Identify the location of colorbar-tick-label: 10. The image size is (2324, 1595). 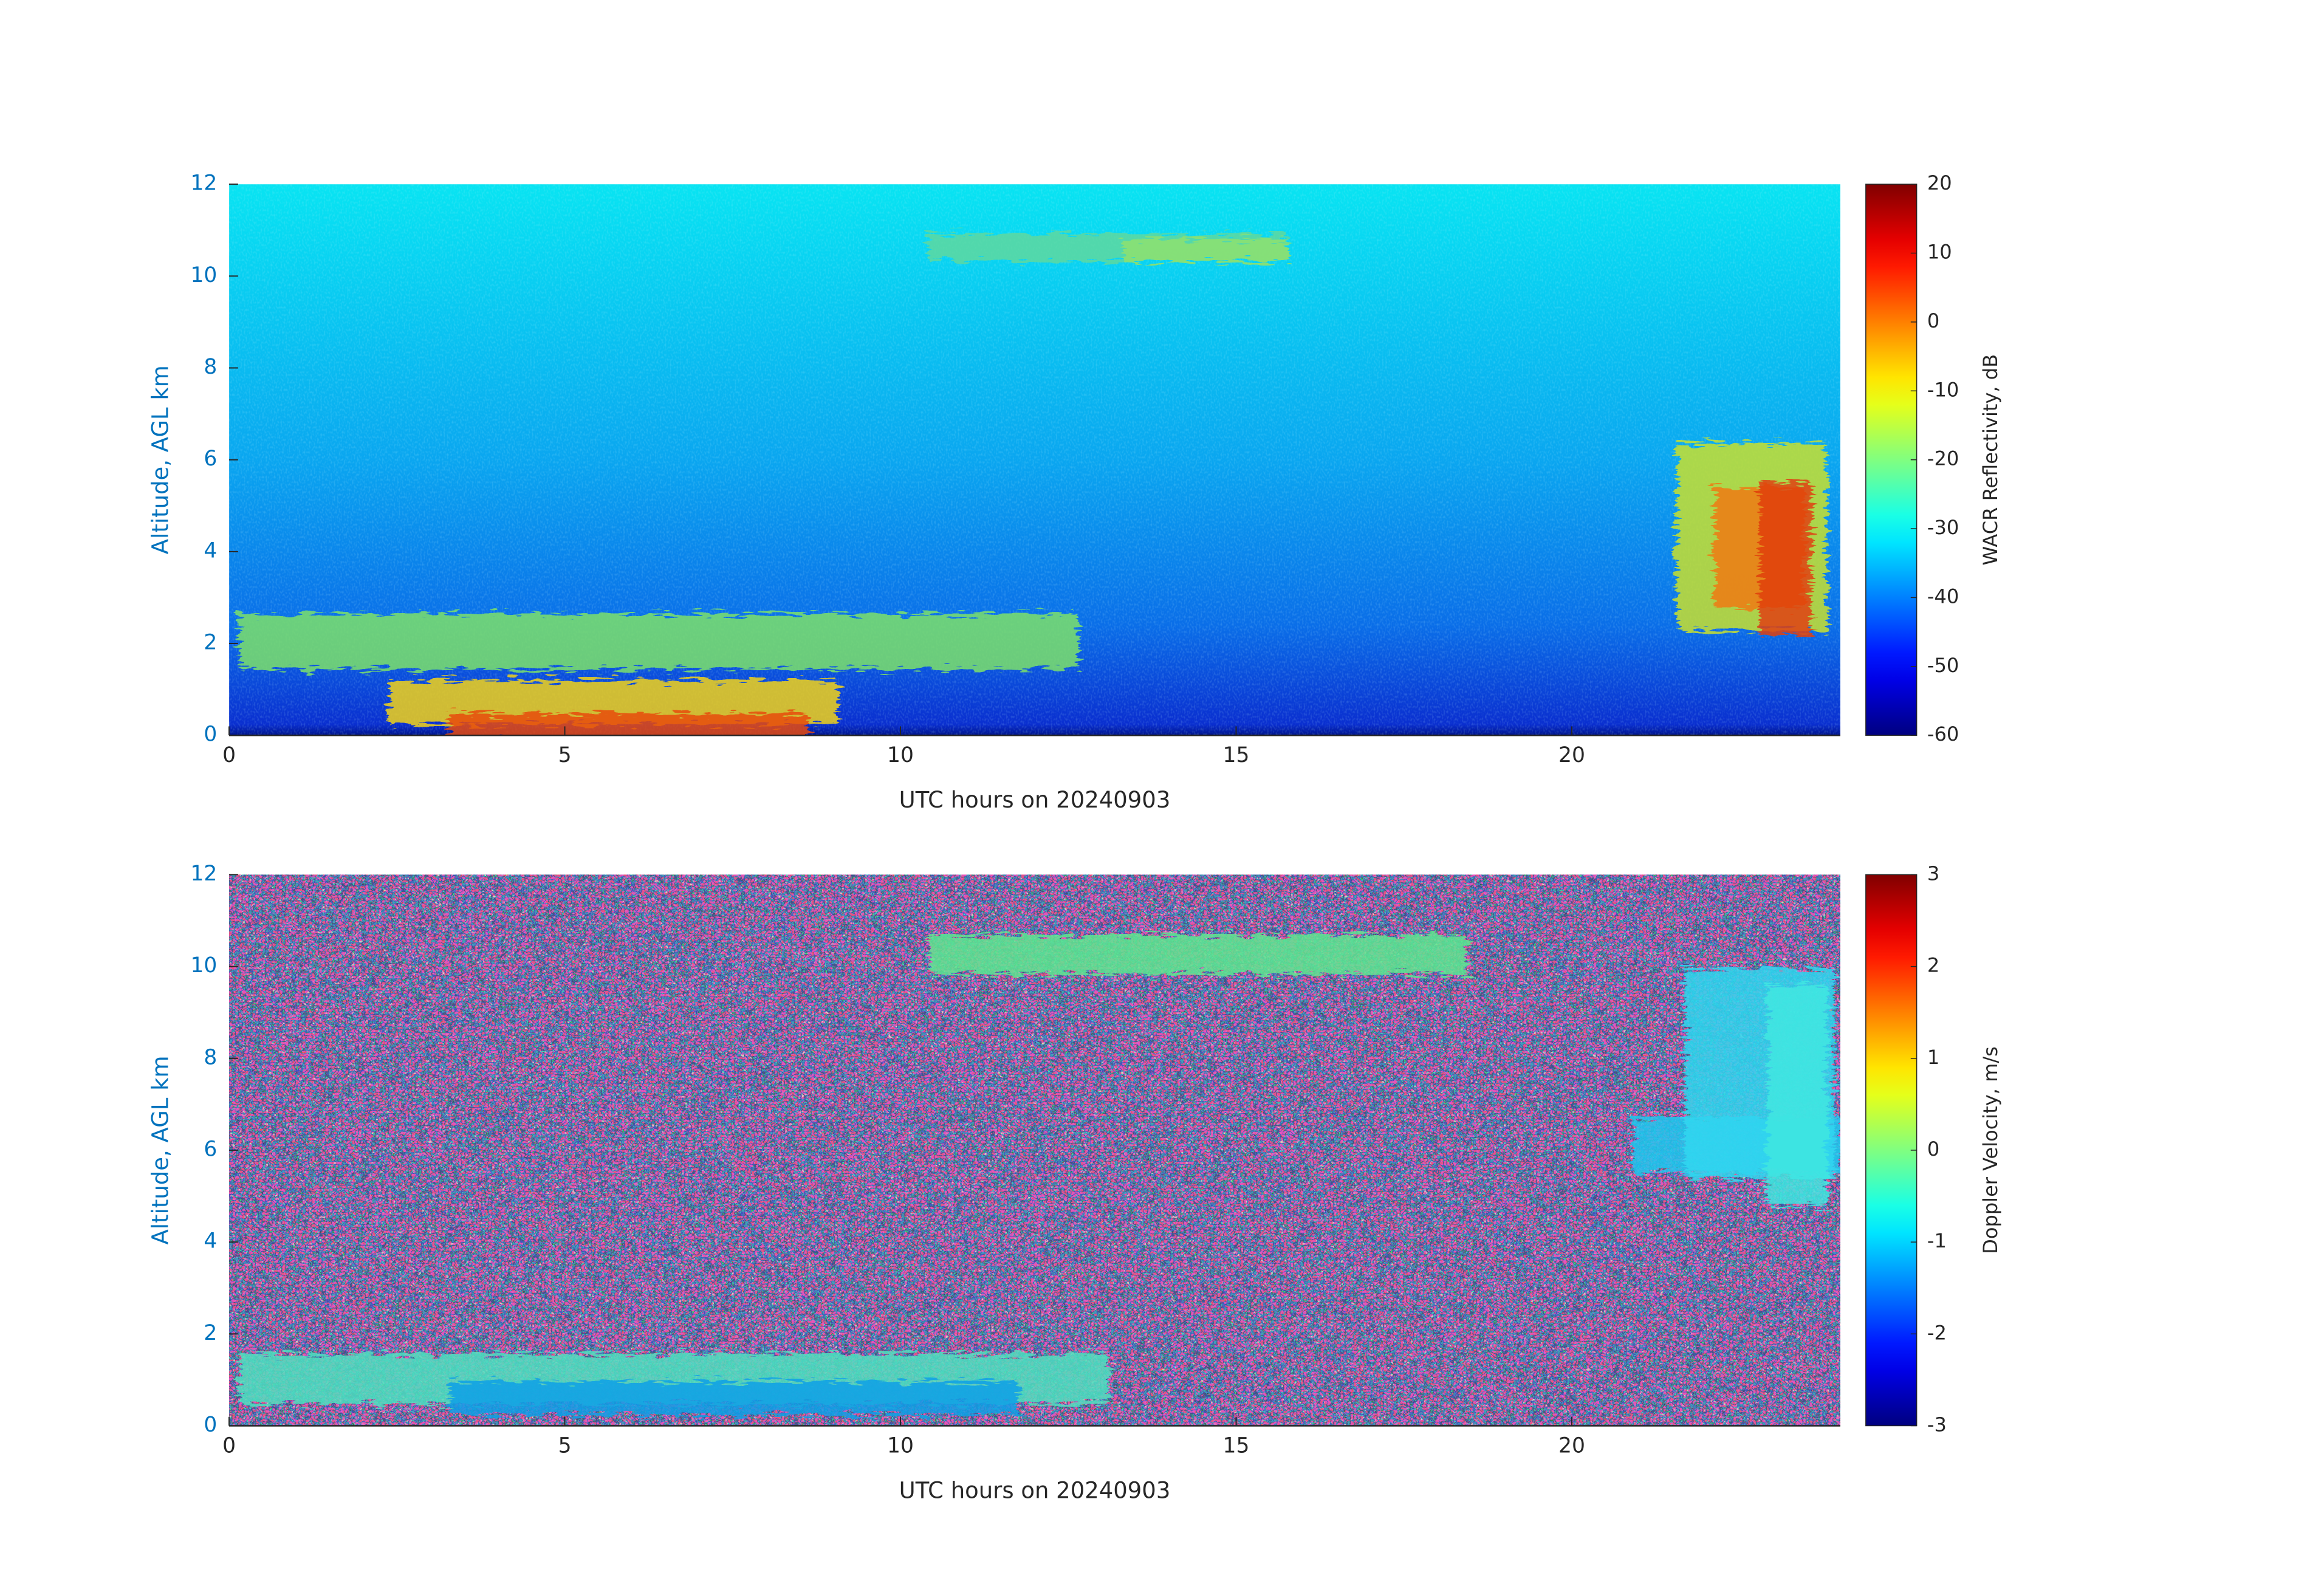
(1939, 252).